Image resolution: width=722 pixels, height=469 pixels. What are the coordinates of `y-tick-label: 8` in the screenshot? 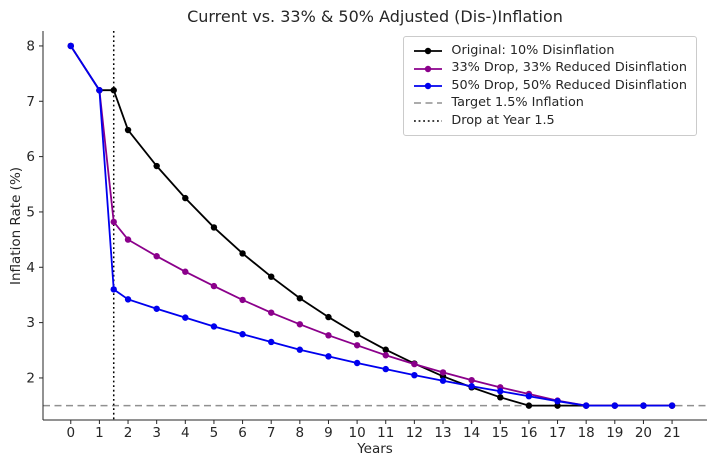 It's located at (30, 46).